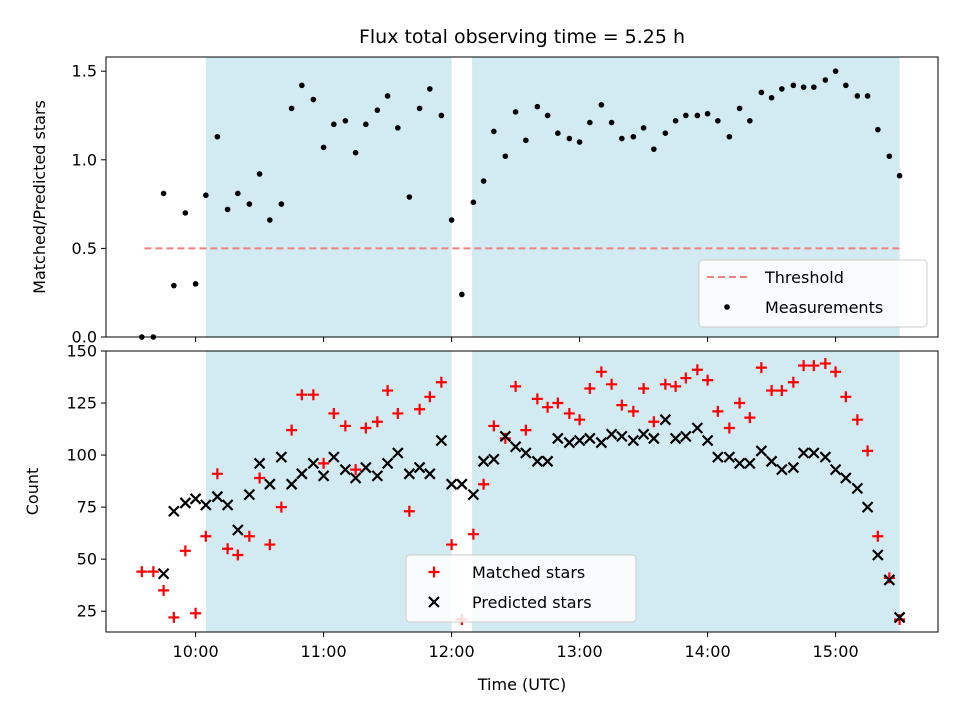 This screenshot has width=960, height=720. I want to click on legend-label: Matched stars, so click(528, 572).